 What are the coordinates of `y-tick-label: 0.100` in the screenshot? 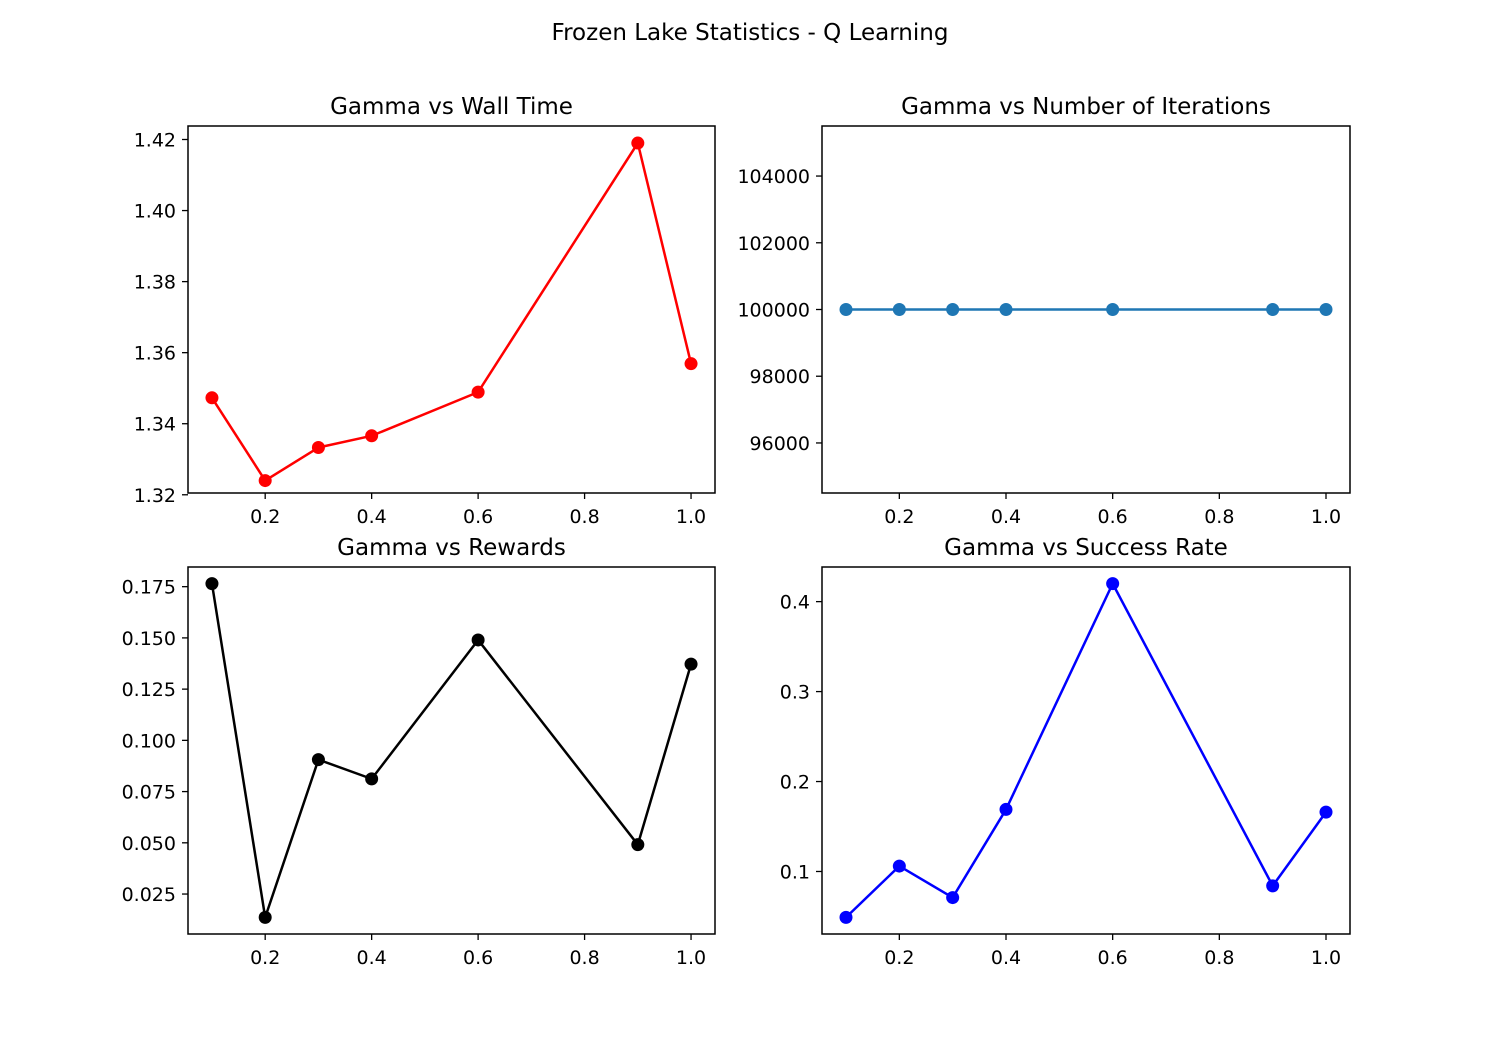 It's located at (149, 741).